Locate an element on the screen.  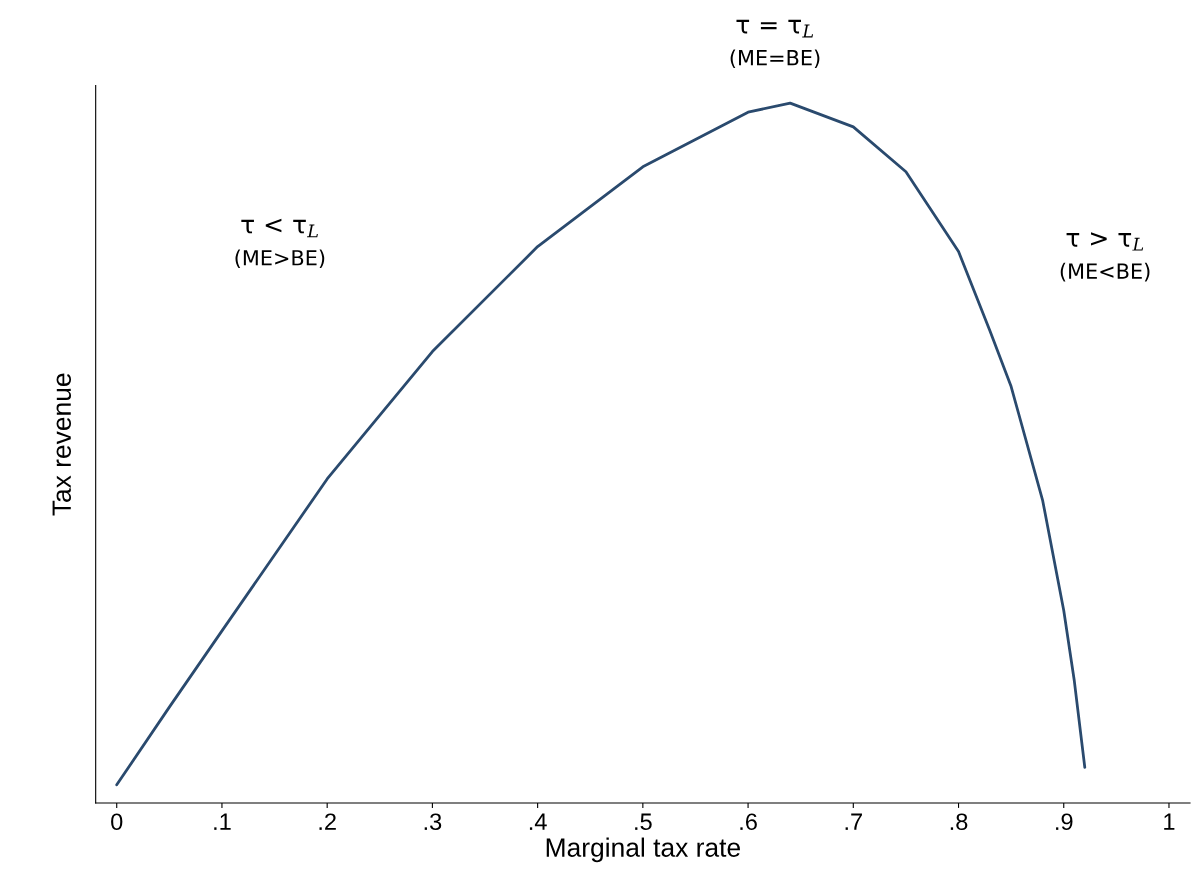
x-tick-label: .9 is located at coordinates (1064, 822).